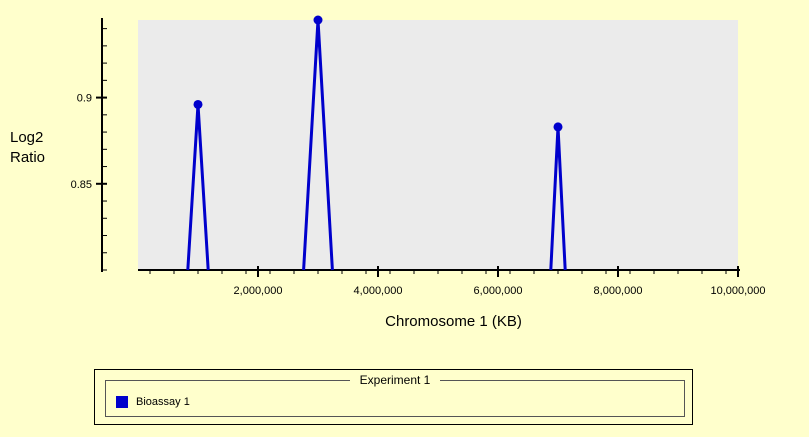 Image resolution: width=809 pixels, height=437 pixels. I want to click on y-tick-label: 0.9, so click(84, 99).